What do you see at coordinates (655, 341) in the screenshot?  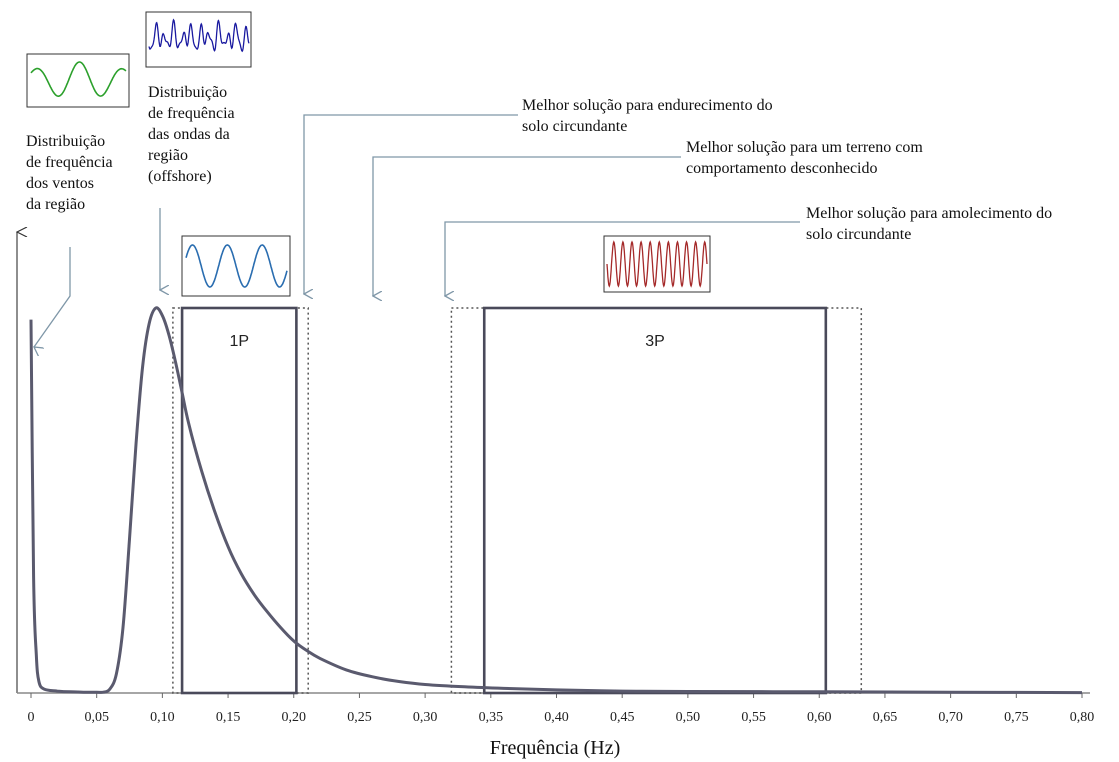 I see `band-label: 3P` at bounding box center [655, 341].